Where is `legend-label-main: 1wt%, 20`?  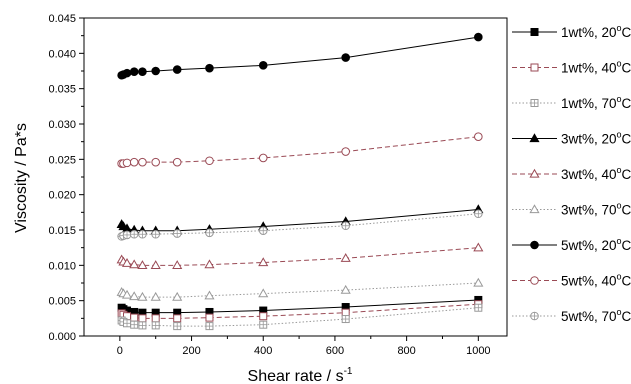
legend-label-main: 1wt%, 20 is located at coordinates (589, 32).